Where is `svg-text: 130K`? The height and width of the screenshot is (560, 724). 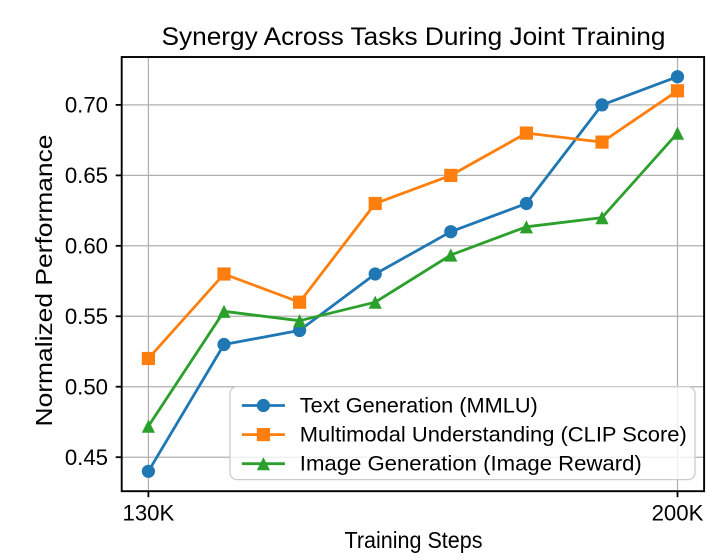
svg-text: 130K is located at coordinates (148, 513).